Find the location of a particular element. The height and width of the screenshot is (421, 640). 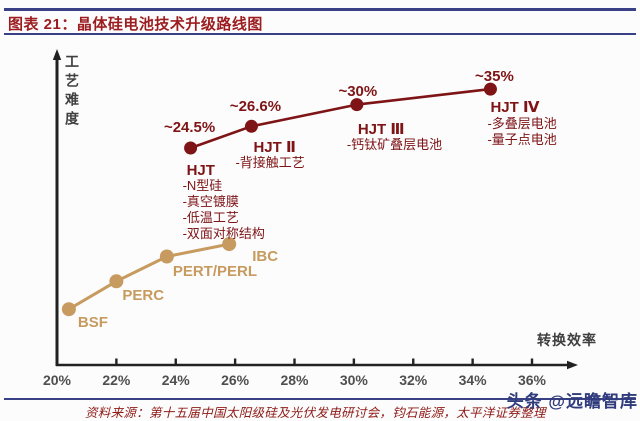

footer-rule is located at coordinates (320, 399).